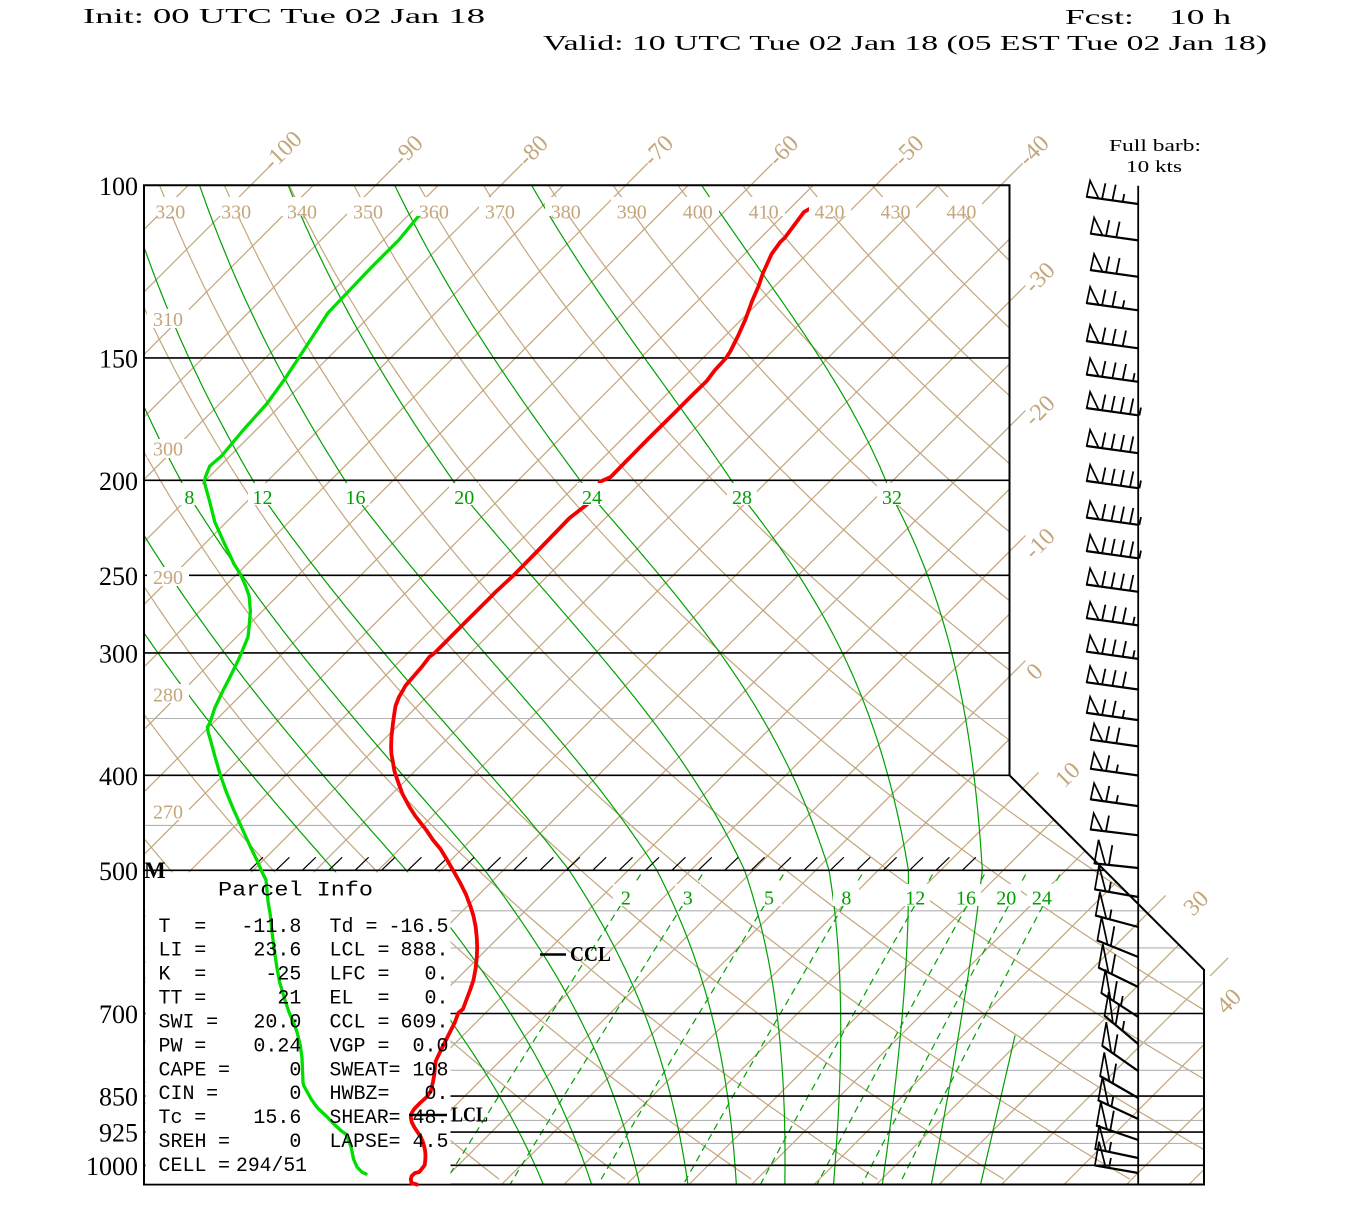 The height and width of the screenshot is (1205, 1350). I want to click on svg-text: 420, so click(830, 213).